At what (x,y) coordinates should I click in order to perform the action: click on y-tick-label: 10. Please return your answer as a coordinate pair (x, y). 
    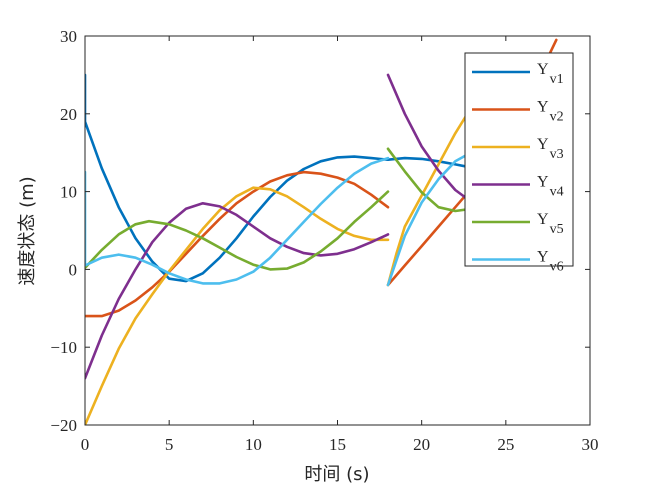
    Looking at the image, I should click on (68, 192).